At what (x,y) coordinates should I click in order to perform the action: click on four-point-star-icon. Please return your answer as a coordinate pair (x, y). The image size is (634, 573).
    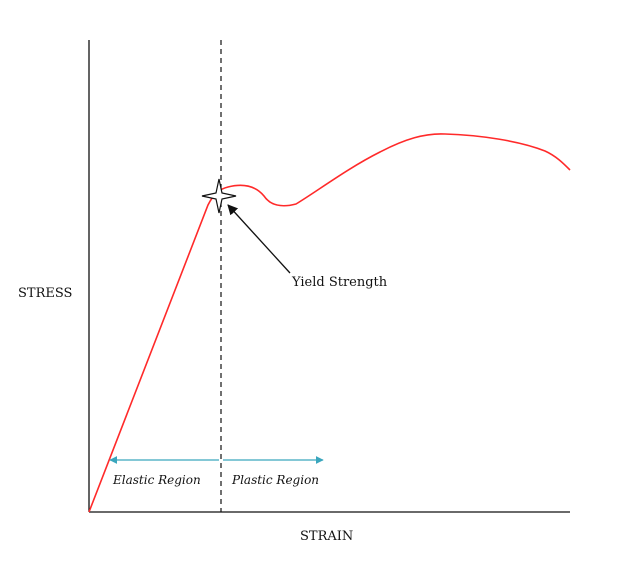
    Looking at the image, I should click on (219, 196).